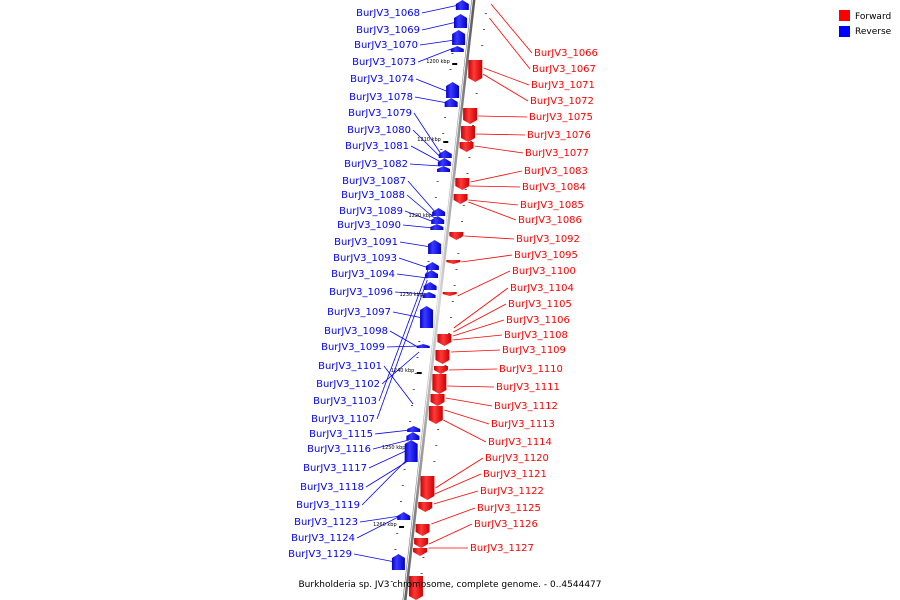 The height and width of the screenshot is (600, 900). What do you see at coordinates (356, 331) in the screenshot?
I see `reverse-gene-label: BurJV3_1098` at bounding box center [356, 331].